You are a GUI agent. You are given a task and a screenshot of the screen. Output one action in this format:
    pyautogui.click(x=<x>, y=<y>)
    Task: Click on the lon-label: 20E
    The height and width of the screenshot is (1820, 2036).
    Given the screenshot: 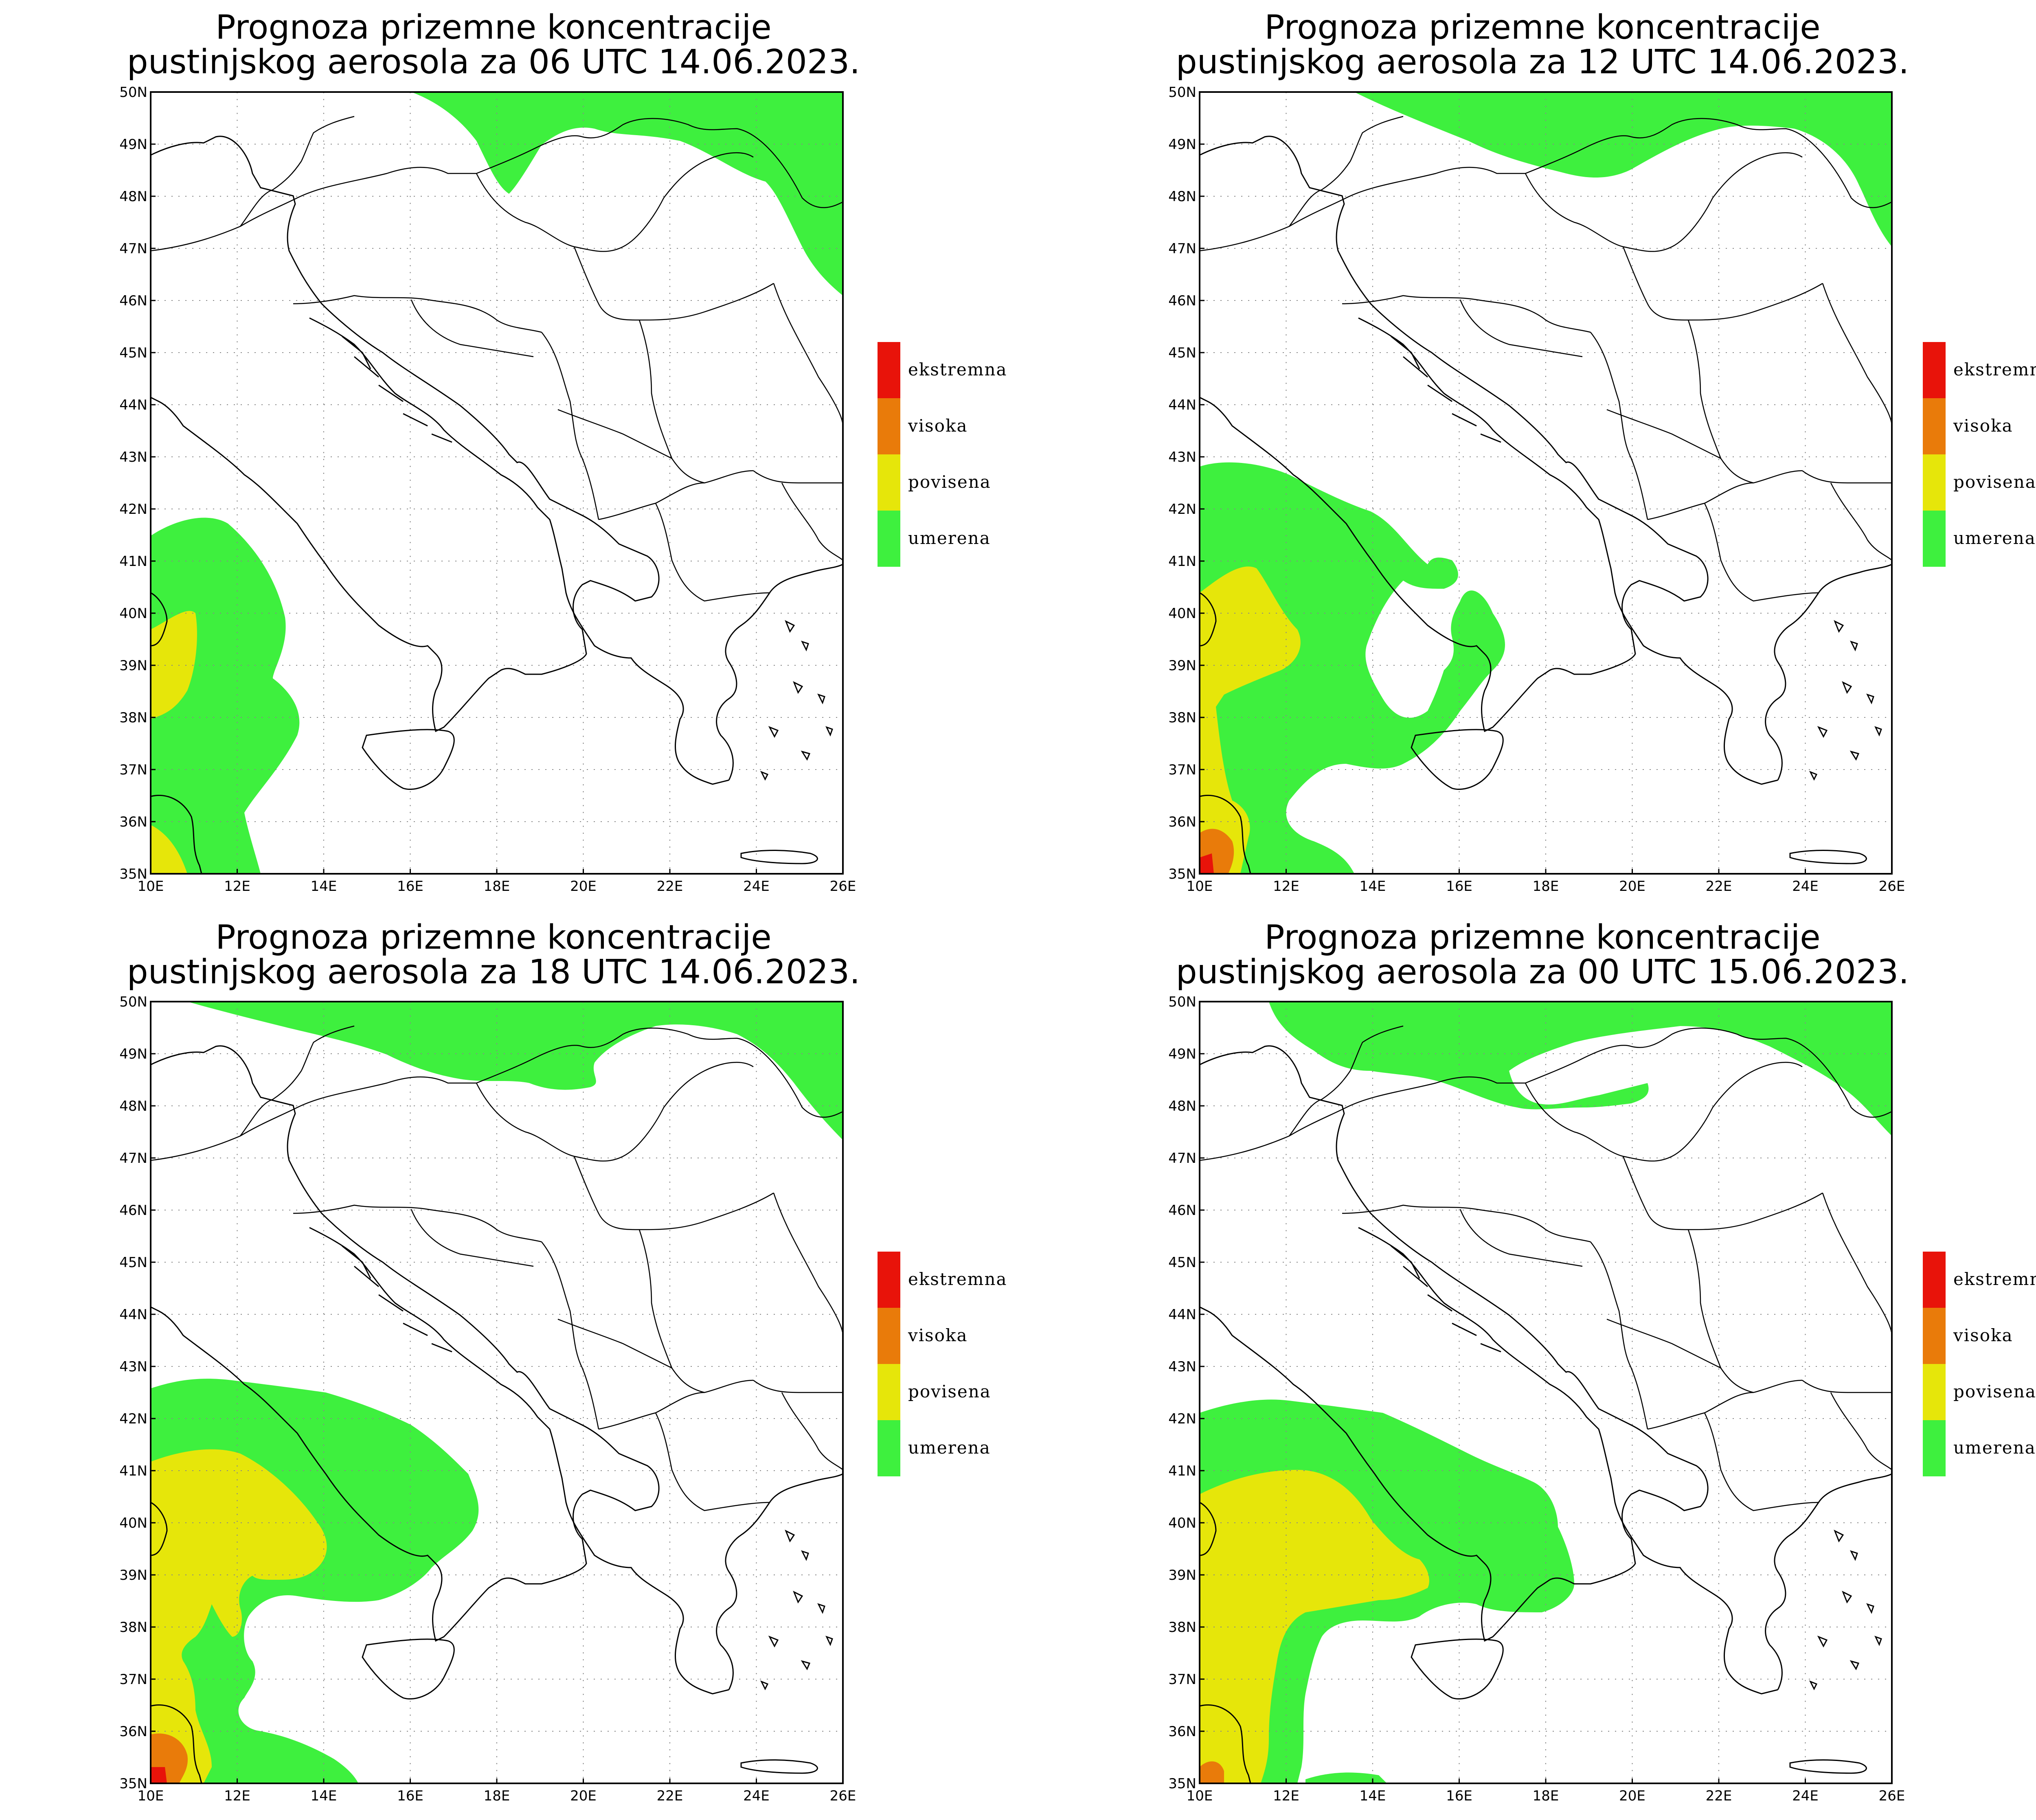 What is the action you would take?
    pyautogui.click(x=1632, y=886)
    